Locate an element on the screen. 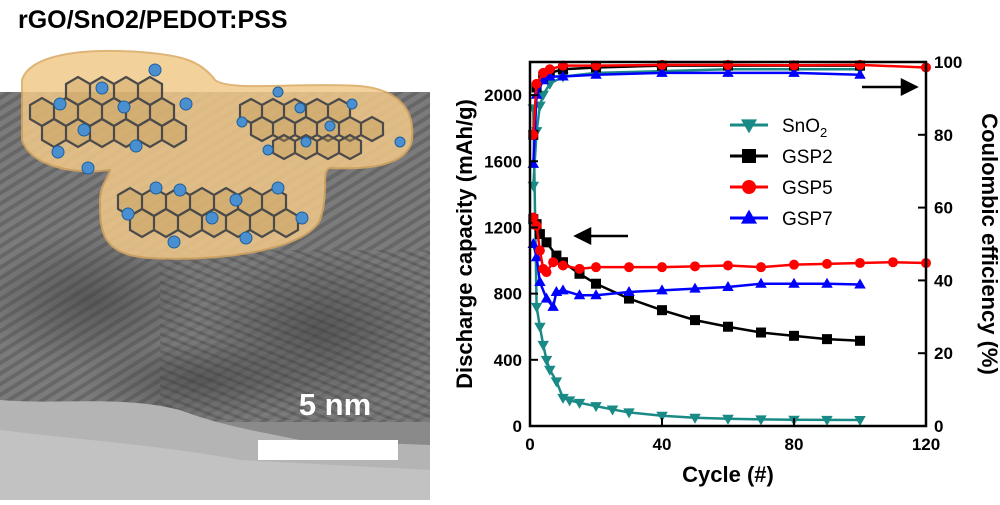  figure-title-text: rGO/SnO2/PEDOT:PSS is located at coordinates (153, 20).